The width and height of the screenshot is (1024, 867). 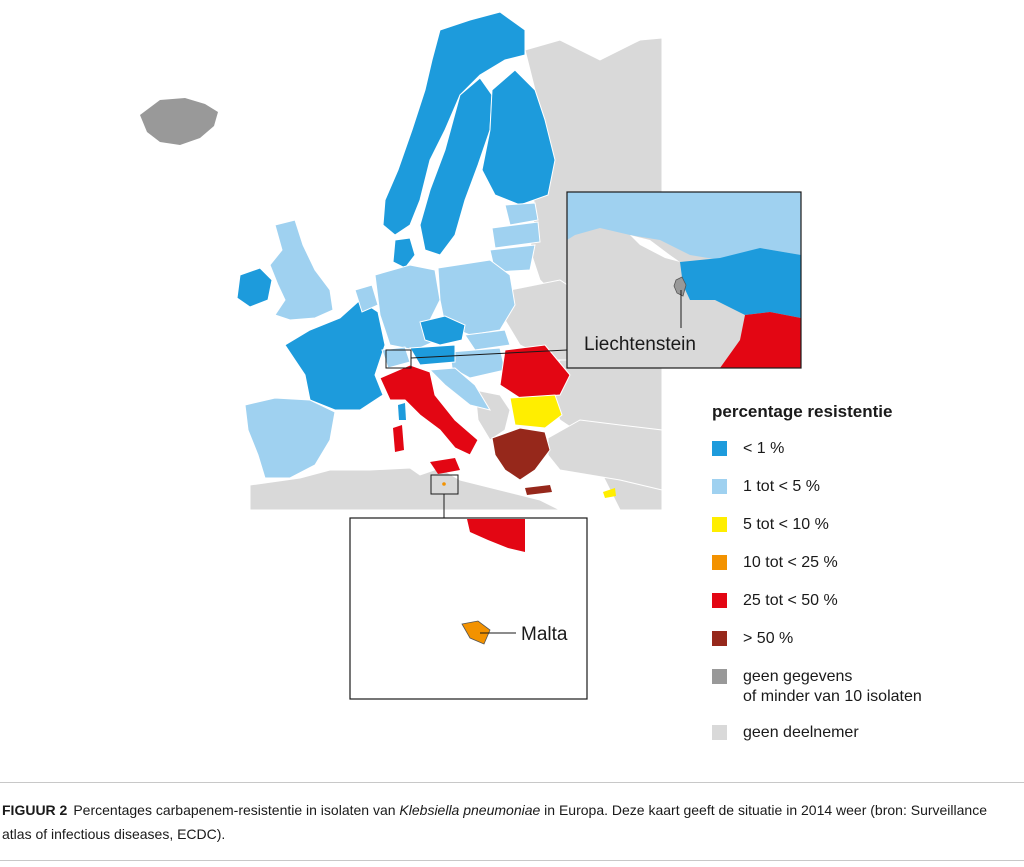 I want to click on legend-item: 10 tot < 25 %, so click(x=862, y=572).